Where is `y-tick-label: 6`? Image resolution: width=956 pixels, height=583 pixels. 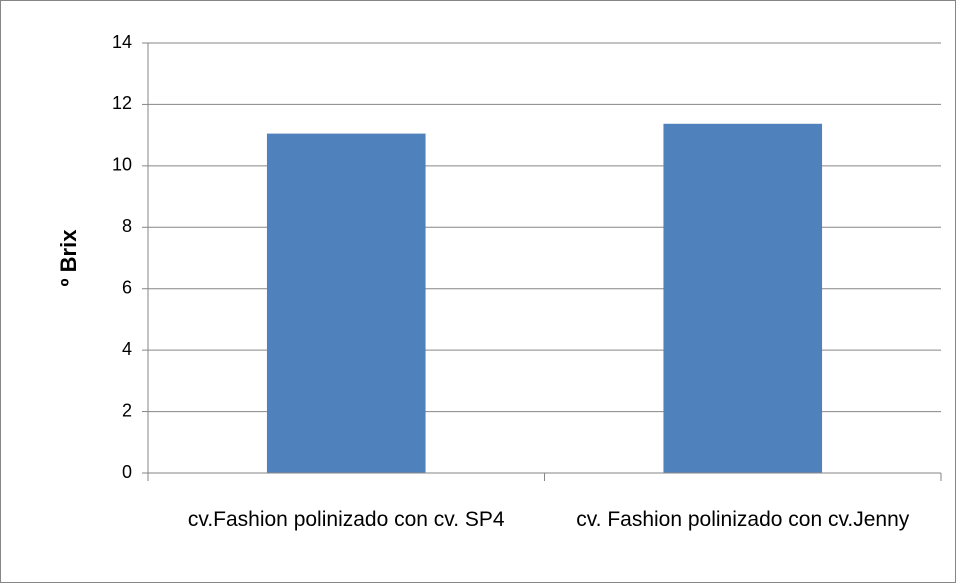
y-tick-label: 6 is located at coordinates (127, 287).